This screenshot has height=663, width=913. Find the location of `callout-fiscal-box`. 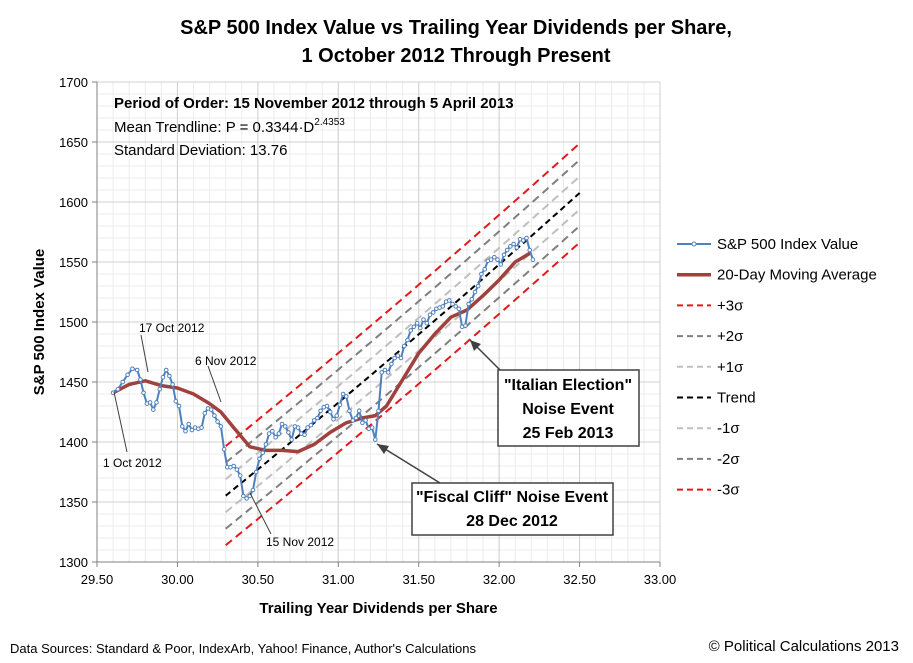

callout-fiscal-box is located at coordinates (512, 509).